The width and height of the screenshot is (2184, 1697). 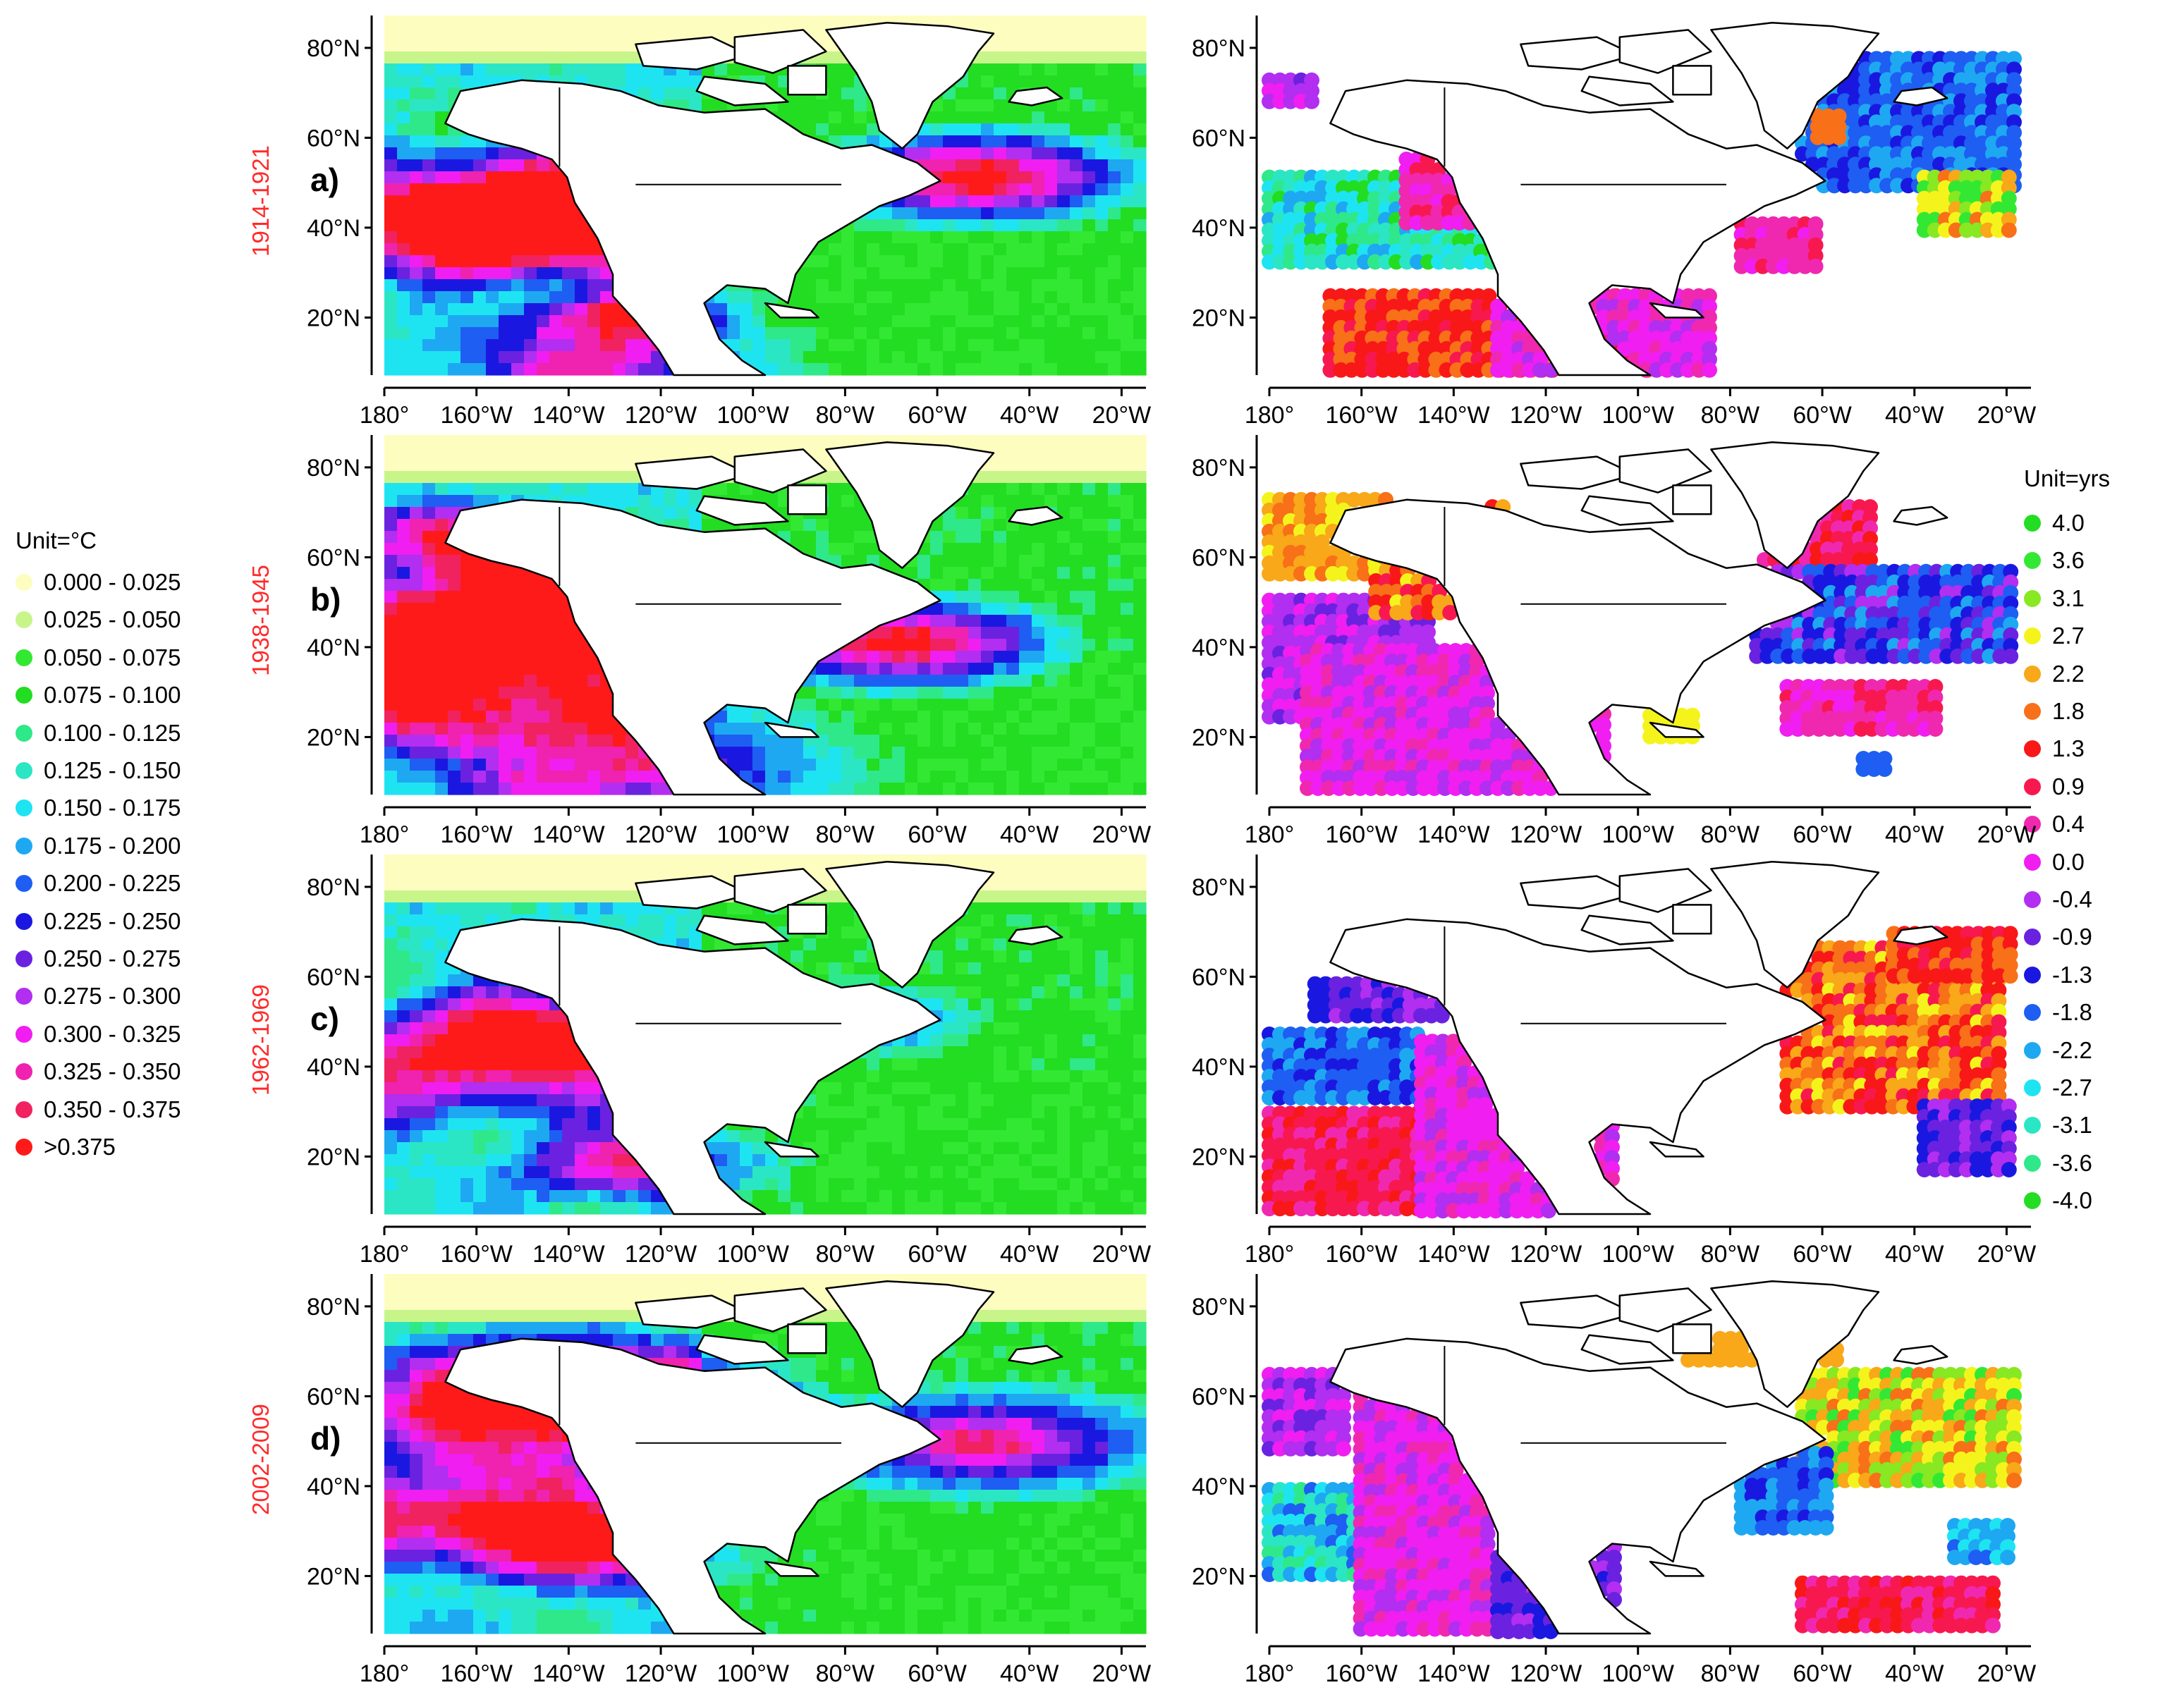 I want to click on left-legend-label: 0.225 - 0.250, so click(x=112, y=921).